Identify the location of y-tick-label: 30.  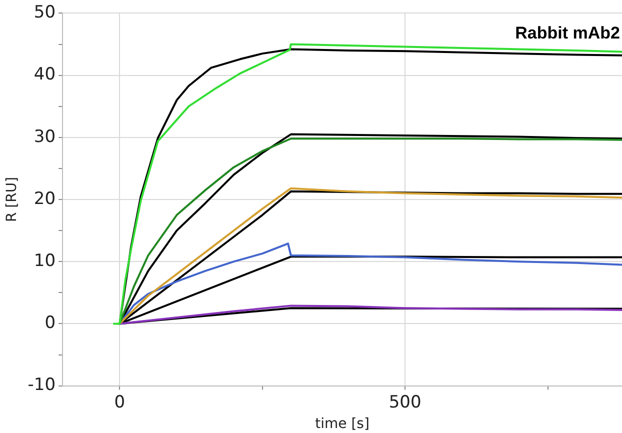
(45, 136).